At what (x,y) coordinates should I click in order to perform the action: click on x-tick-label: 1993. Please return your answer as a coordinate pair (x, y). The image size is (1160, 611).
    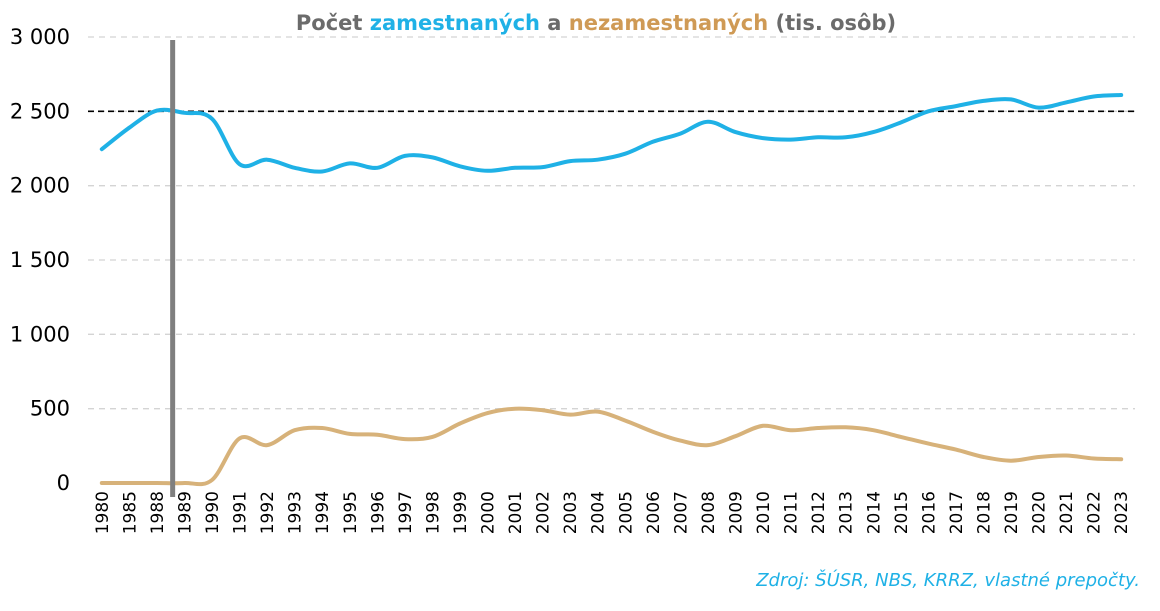
    Looking at the image, I should click on (296, 512).